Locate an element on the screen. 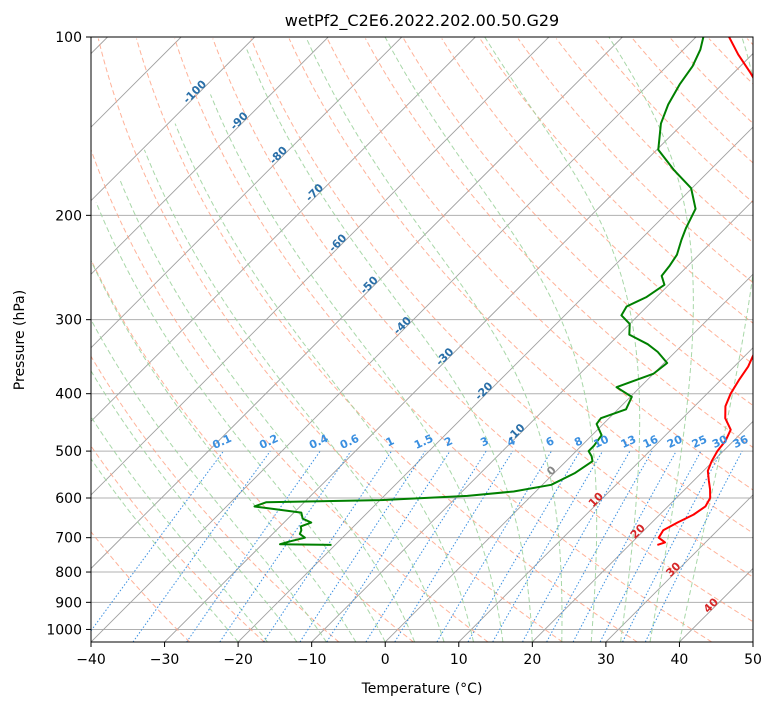 The image size is (775, 708). x-tick-label: 50 is located at coordinates (753, 660).